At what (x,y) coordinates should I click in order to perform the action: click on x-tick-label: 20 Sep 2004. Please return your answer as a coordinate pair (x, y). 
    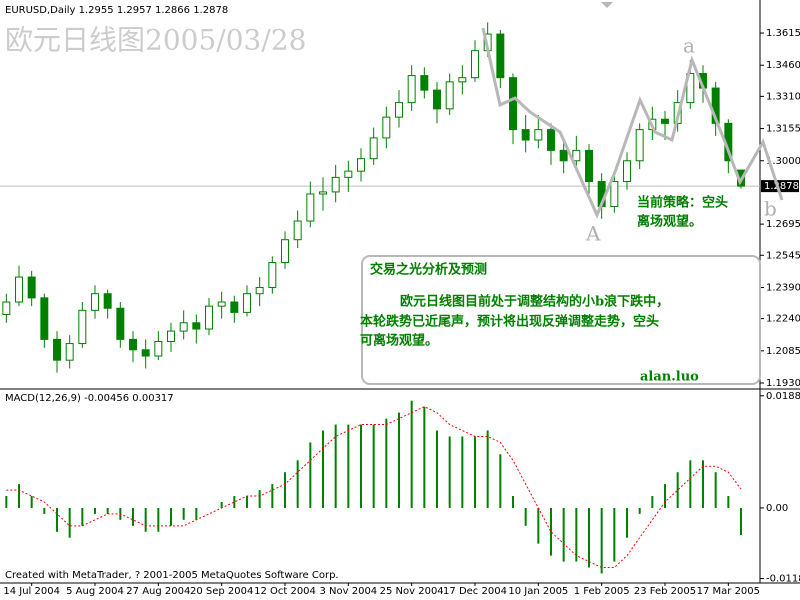
    Looking at the image, I should click on (221, 591).